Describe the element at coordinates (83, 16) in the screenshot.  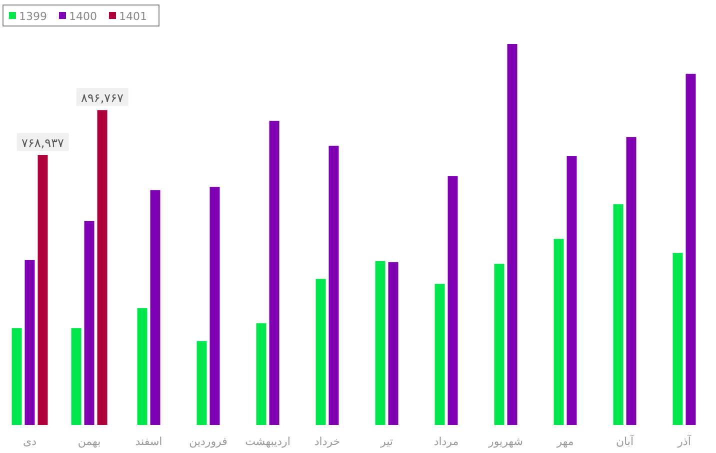
I see `legend-label: 1400` at that location.